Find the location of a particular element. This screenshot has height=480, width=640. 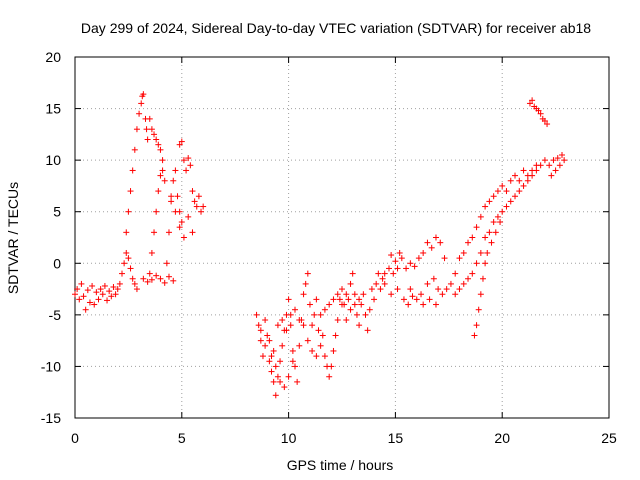

y-tick-label: 10 is located at coordinates (53, 160).